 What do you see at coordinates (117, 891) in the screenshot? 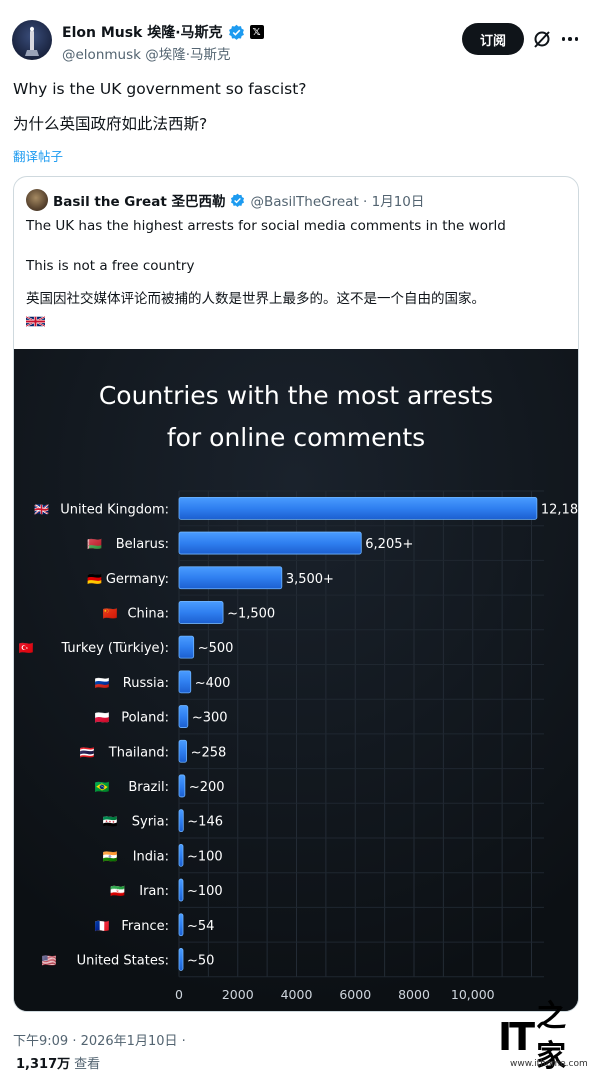
I see `country-flag-icon: 🇮🇷` at bounding box center [117, 891].